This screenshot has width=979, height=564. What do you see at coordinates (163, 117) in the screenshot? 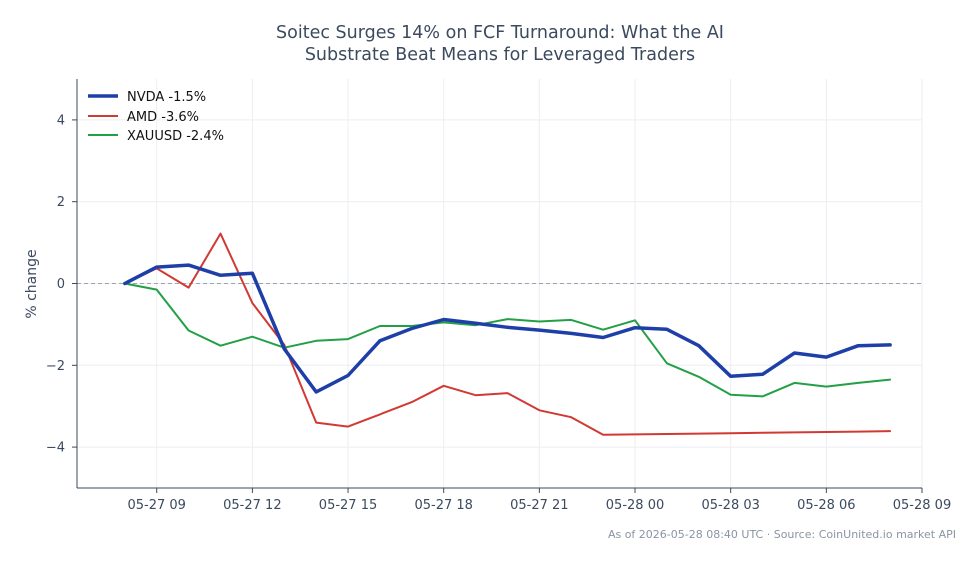
I see `legend-label-amd: AMD -3.6%` at bounding box center [163, 117].